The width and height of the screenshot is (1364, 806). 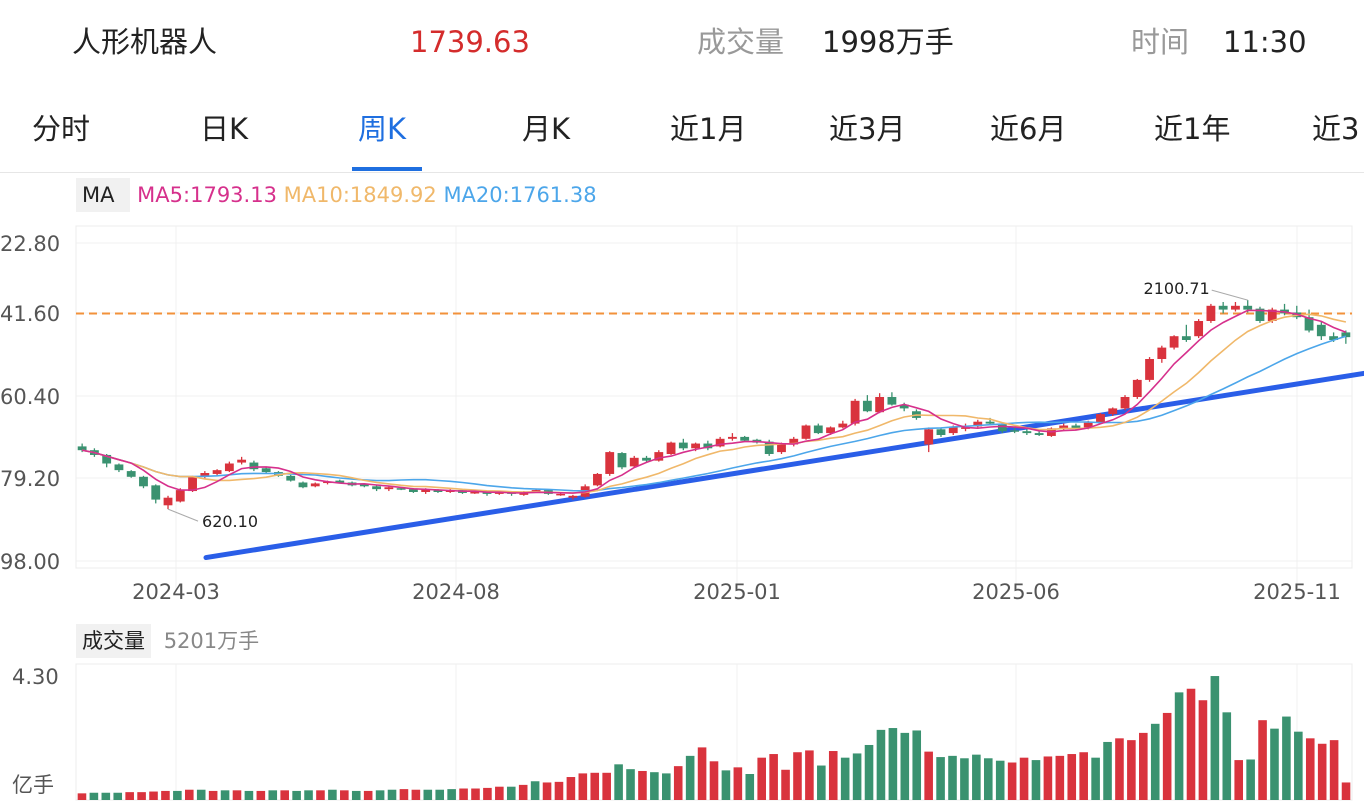 I want to click on tab-3-years: 近3, so click(x=1336, y=129).